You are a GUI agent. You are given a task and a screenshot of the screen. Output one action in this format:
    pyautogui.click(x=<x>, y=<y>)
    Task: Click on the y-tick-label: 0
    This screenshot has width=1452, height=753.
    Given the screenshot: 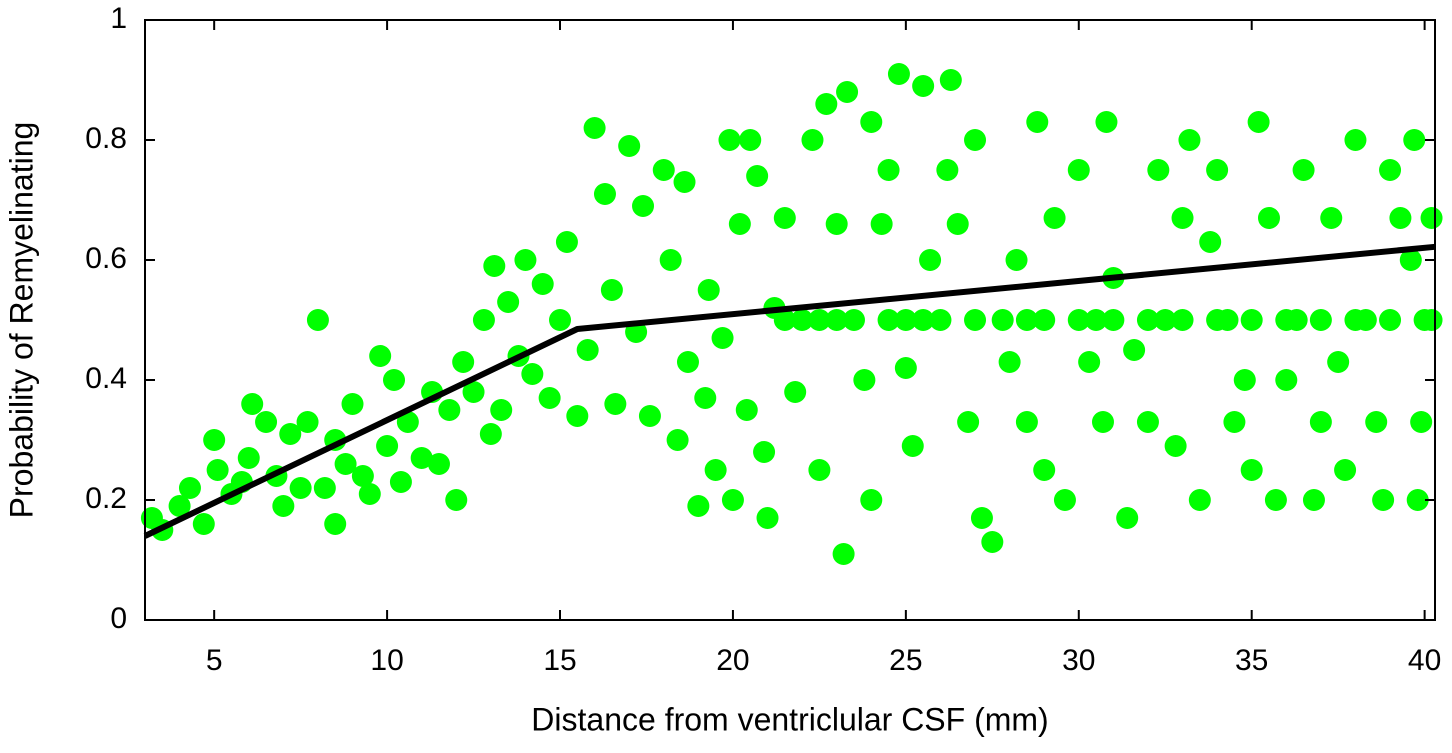 What is the action you would take?
    pyautogui.click(x=118, y=618)
    